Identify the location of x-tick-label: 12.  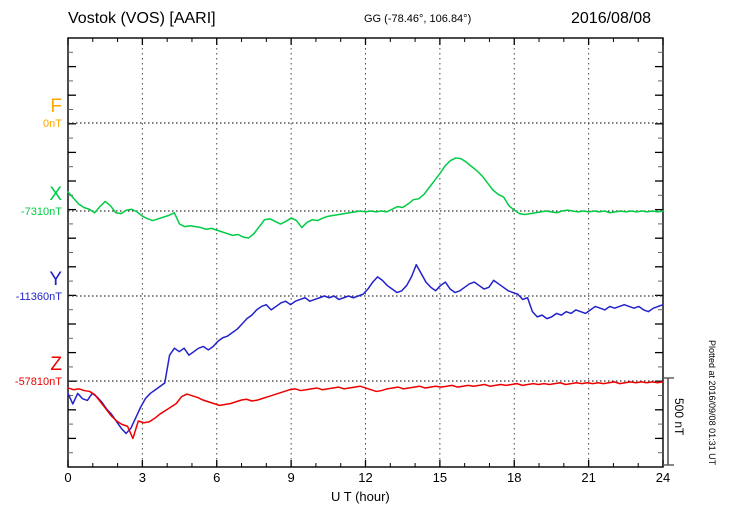
(365, 477).